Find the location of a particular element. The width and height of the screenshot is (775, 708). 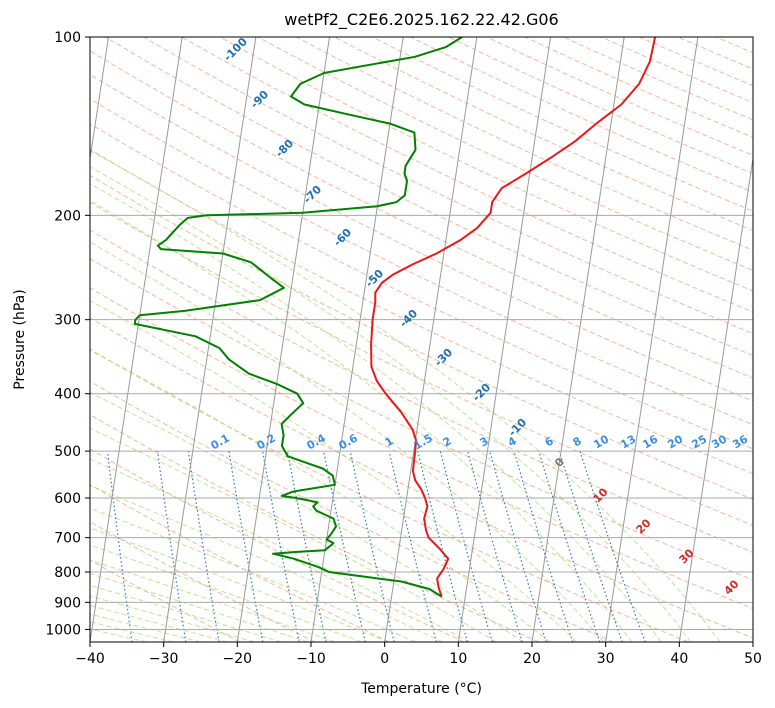

x-tick-label: −10 is located at coordinates (311, 659).